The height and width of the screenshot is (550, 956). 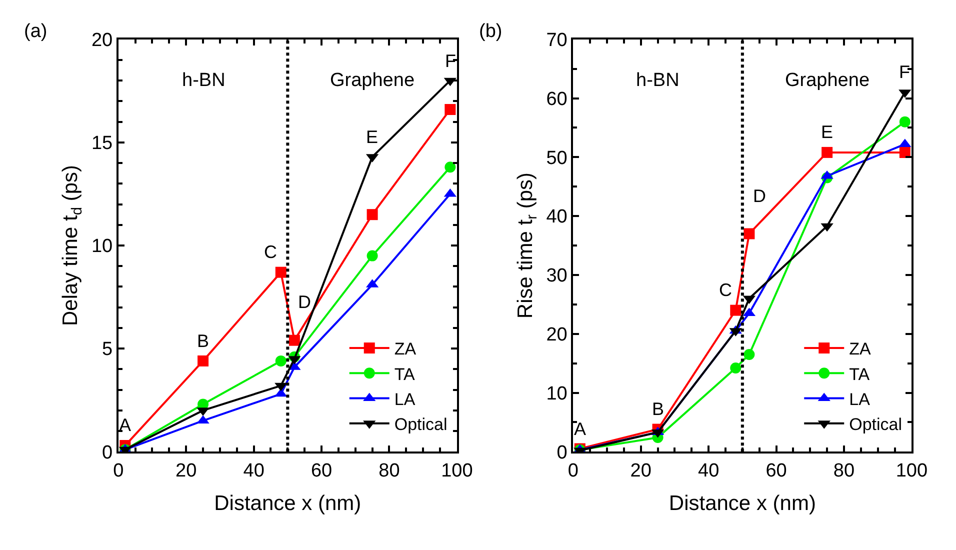 What do you see at coordinates (107, 349) in the screenshot?
I see `y-tick-label: 5` at bounding box center [107, 349].